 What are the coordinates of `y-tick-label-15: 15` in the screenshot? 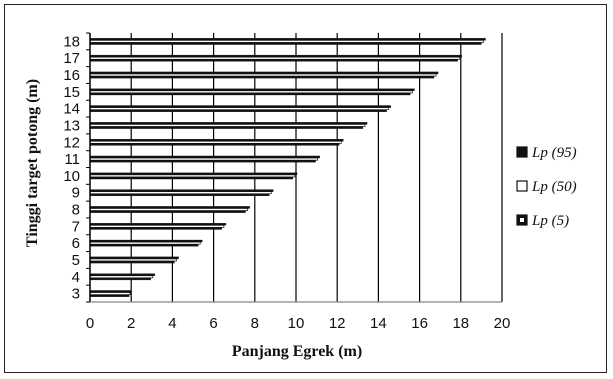 It's located at (71, 92).